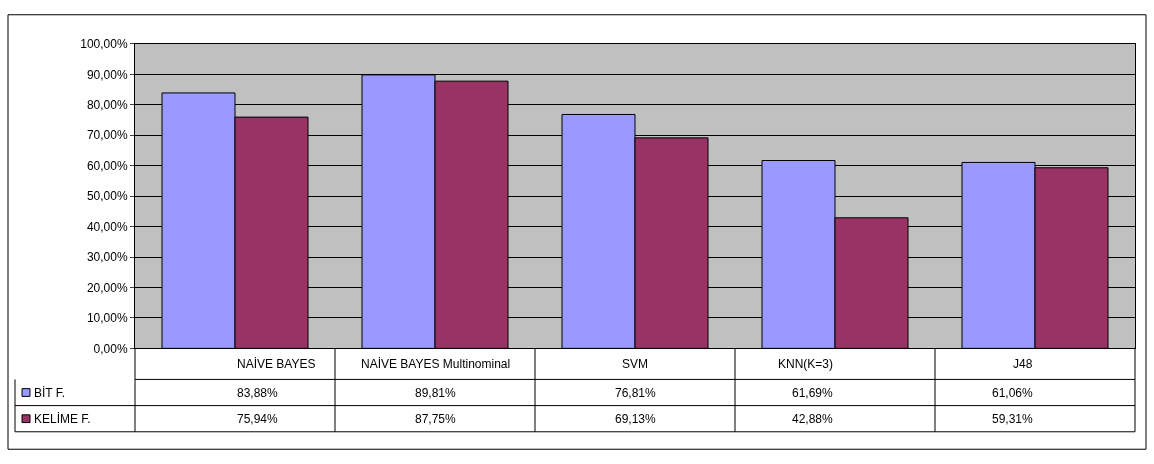 This screenshot has height=464, width=1154. What do you see at coordinates (107, 135) in the screenshot?
I see `y-tick-label: 70,00%` at bounding box center [107, 135].